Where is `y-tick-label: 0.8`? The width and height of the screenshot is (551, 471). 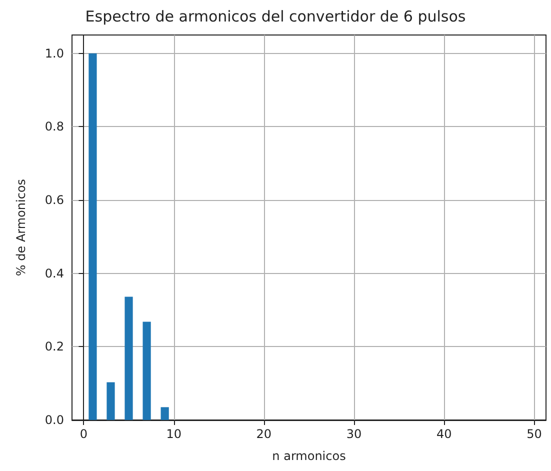 y-tick-label: 0.8 is located at coordinates (54, 127).